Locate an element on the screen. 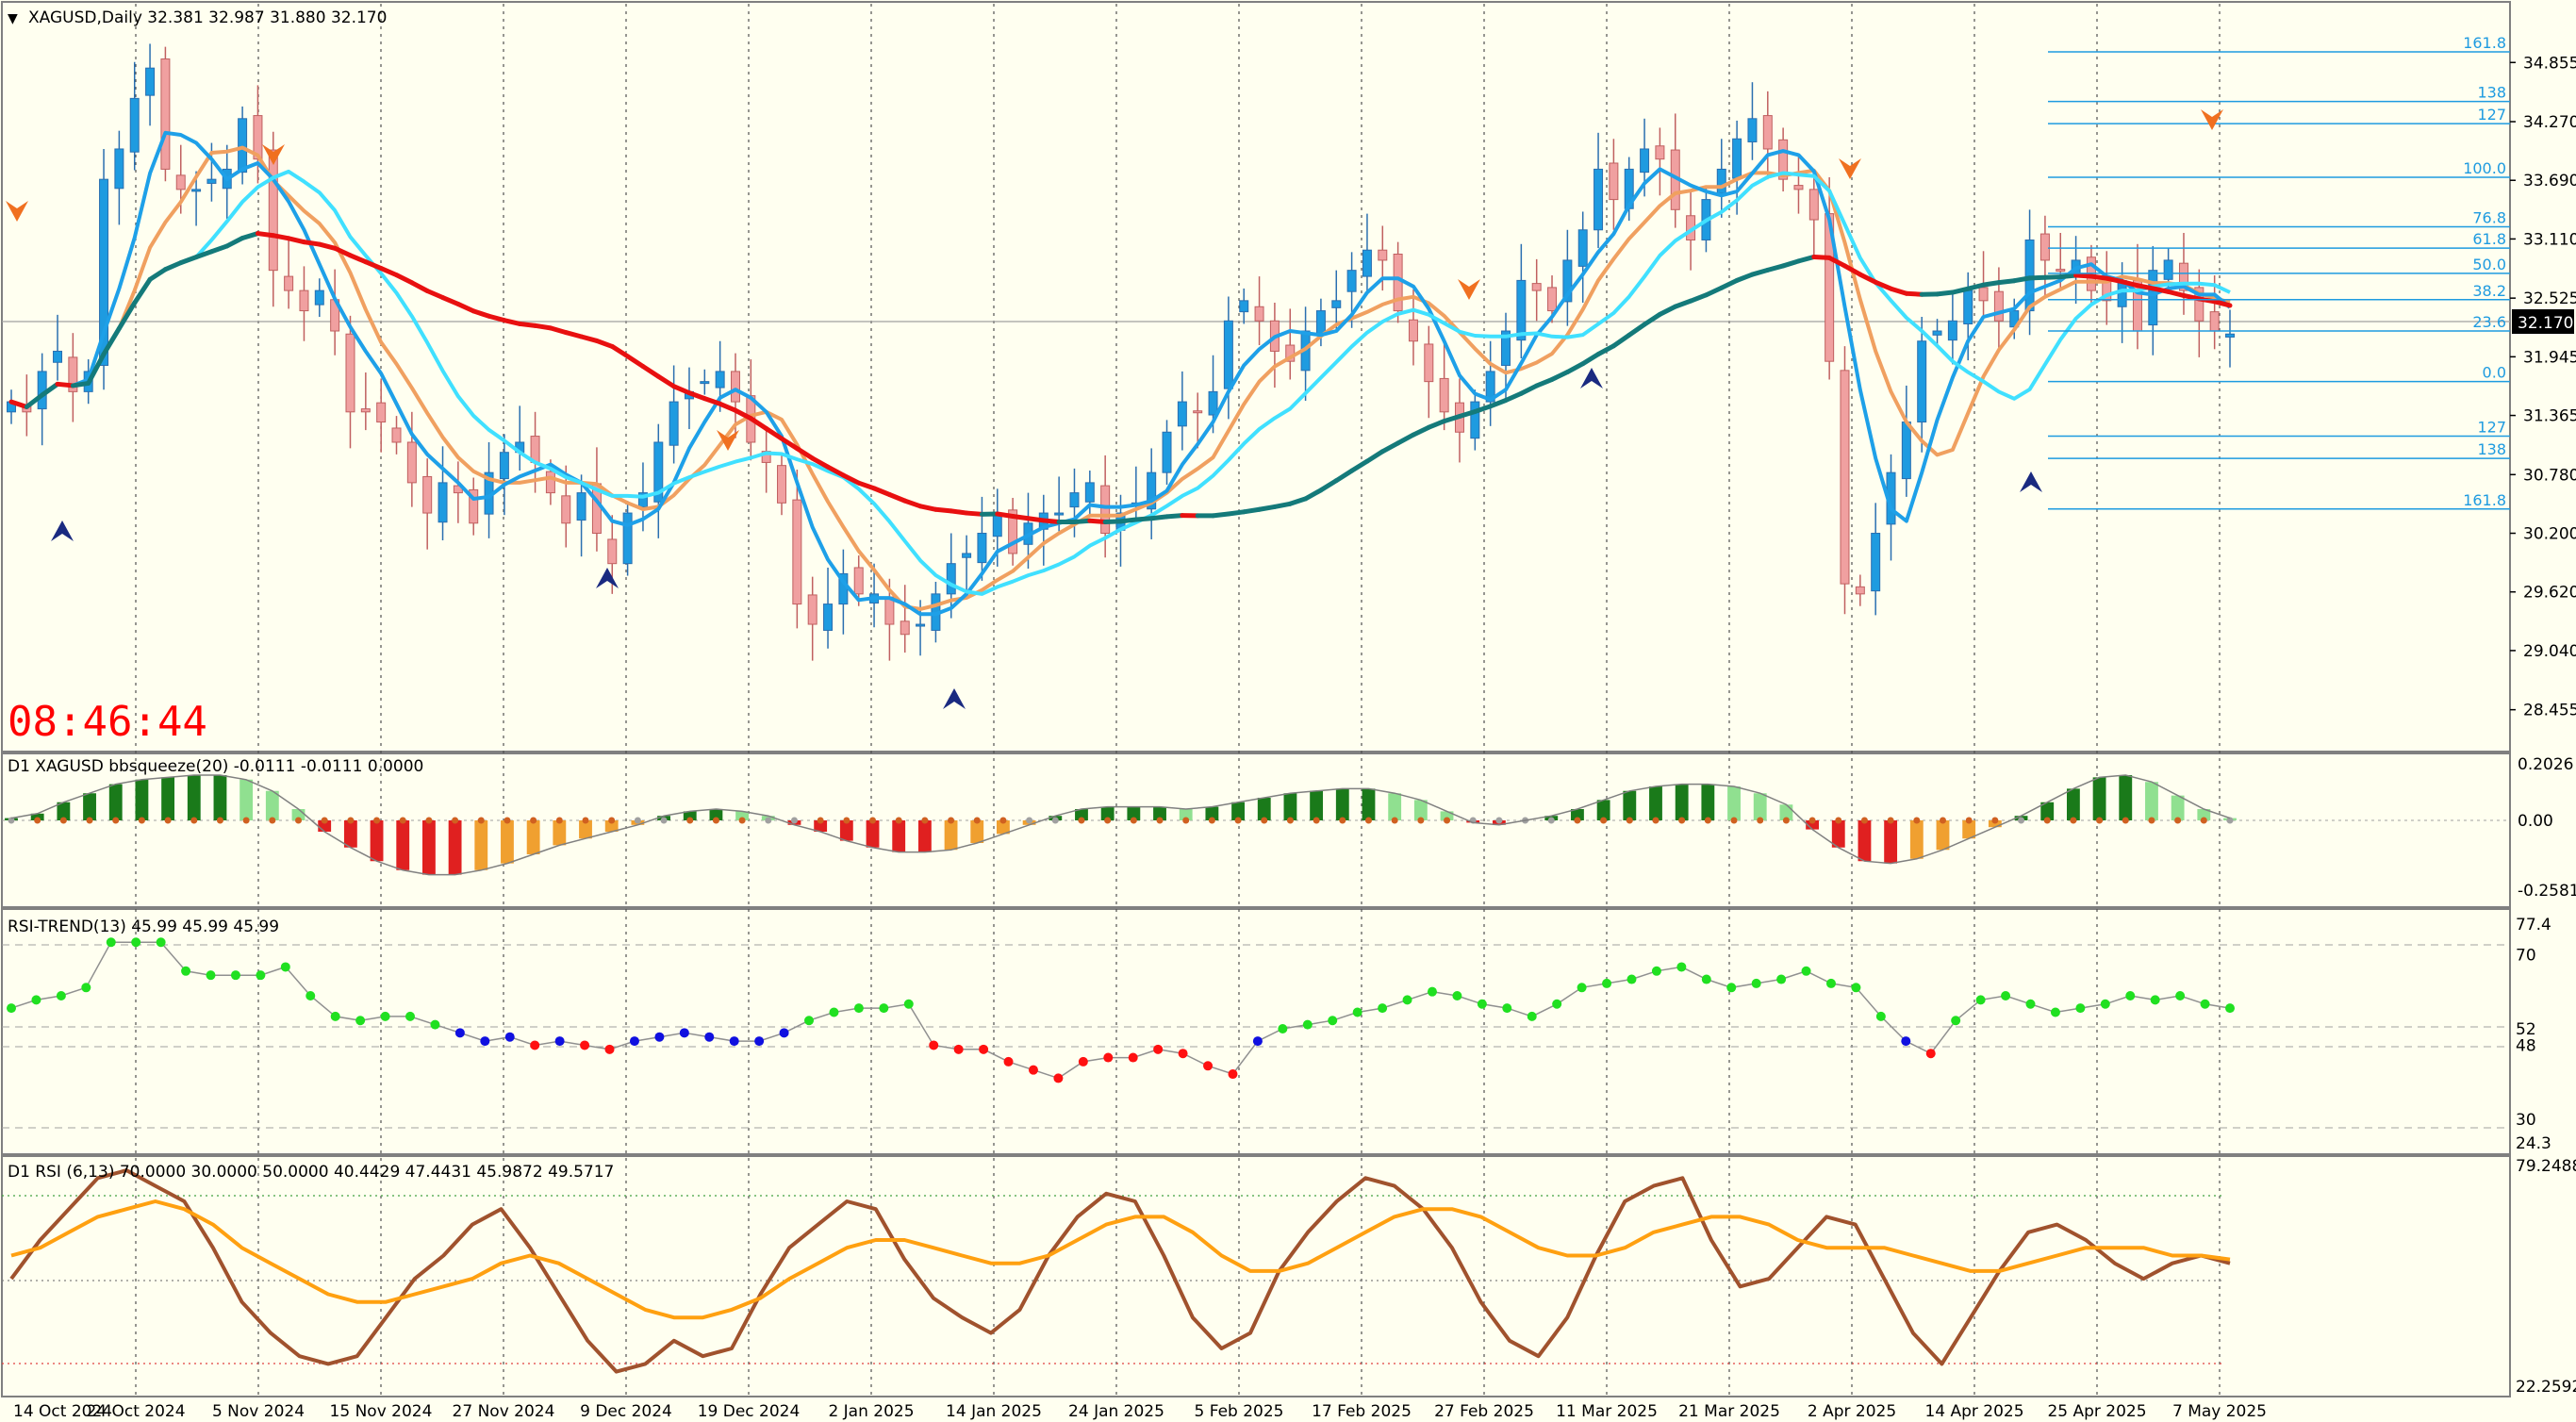 This screenshot has height=1422, width=2576. date-label: 7 May 2025 is located at coordinates (2219, 1412).